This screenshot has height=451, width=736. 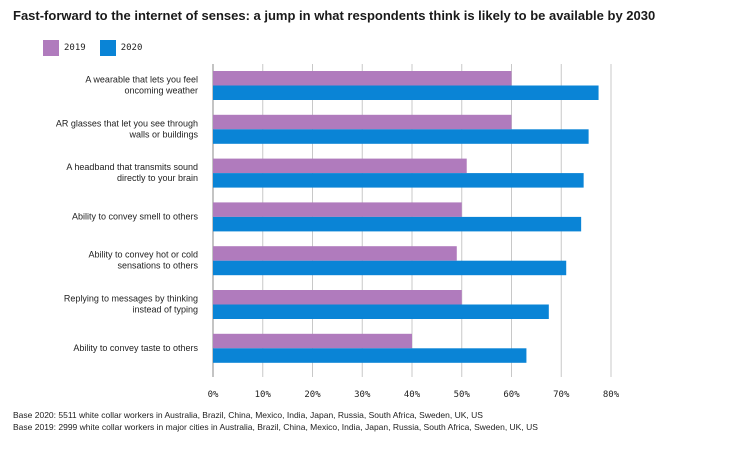 What do you see at coordinates (163, 134) in the screenshot?
I see `category-label: walls or buildings` at bounding box center [163, 134].